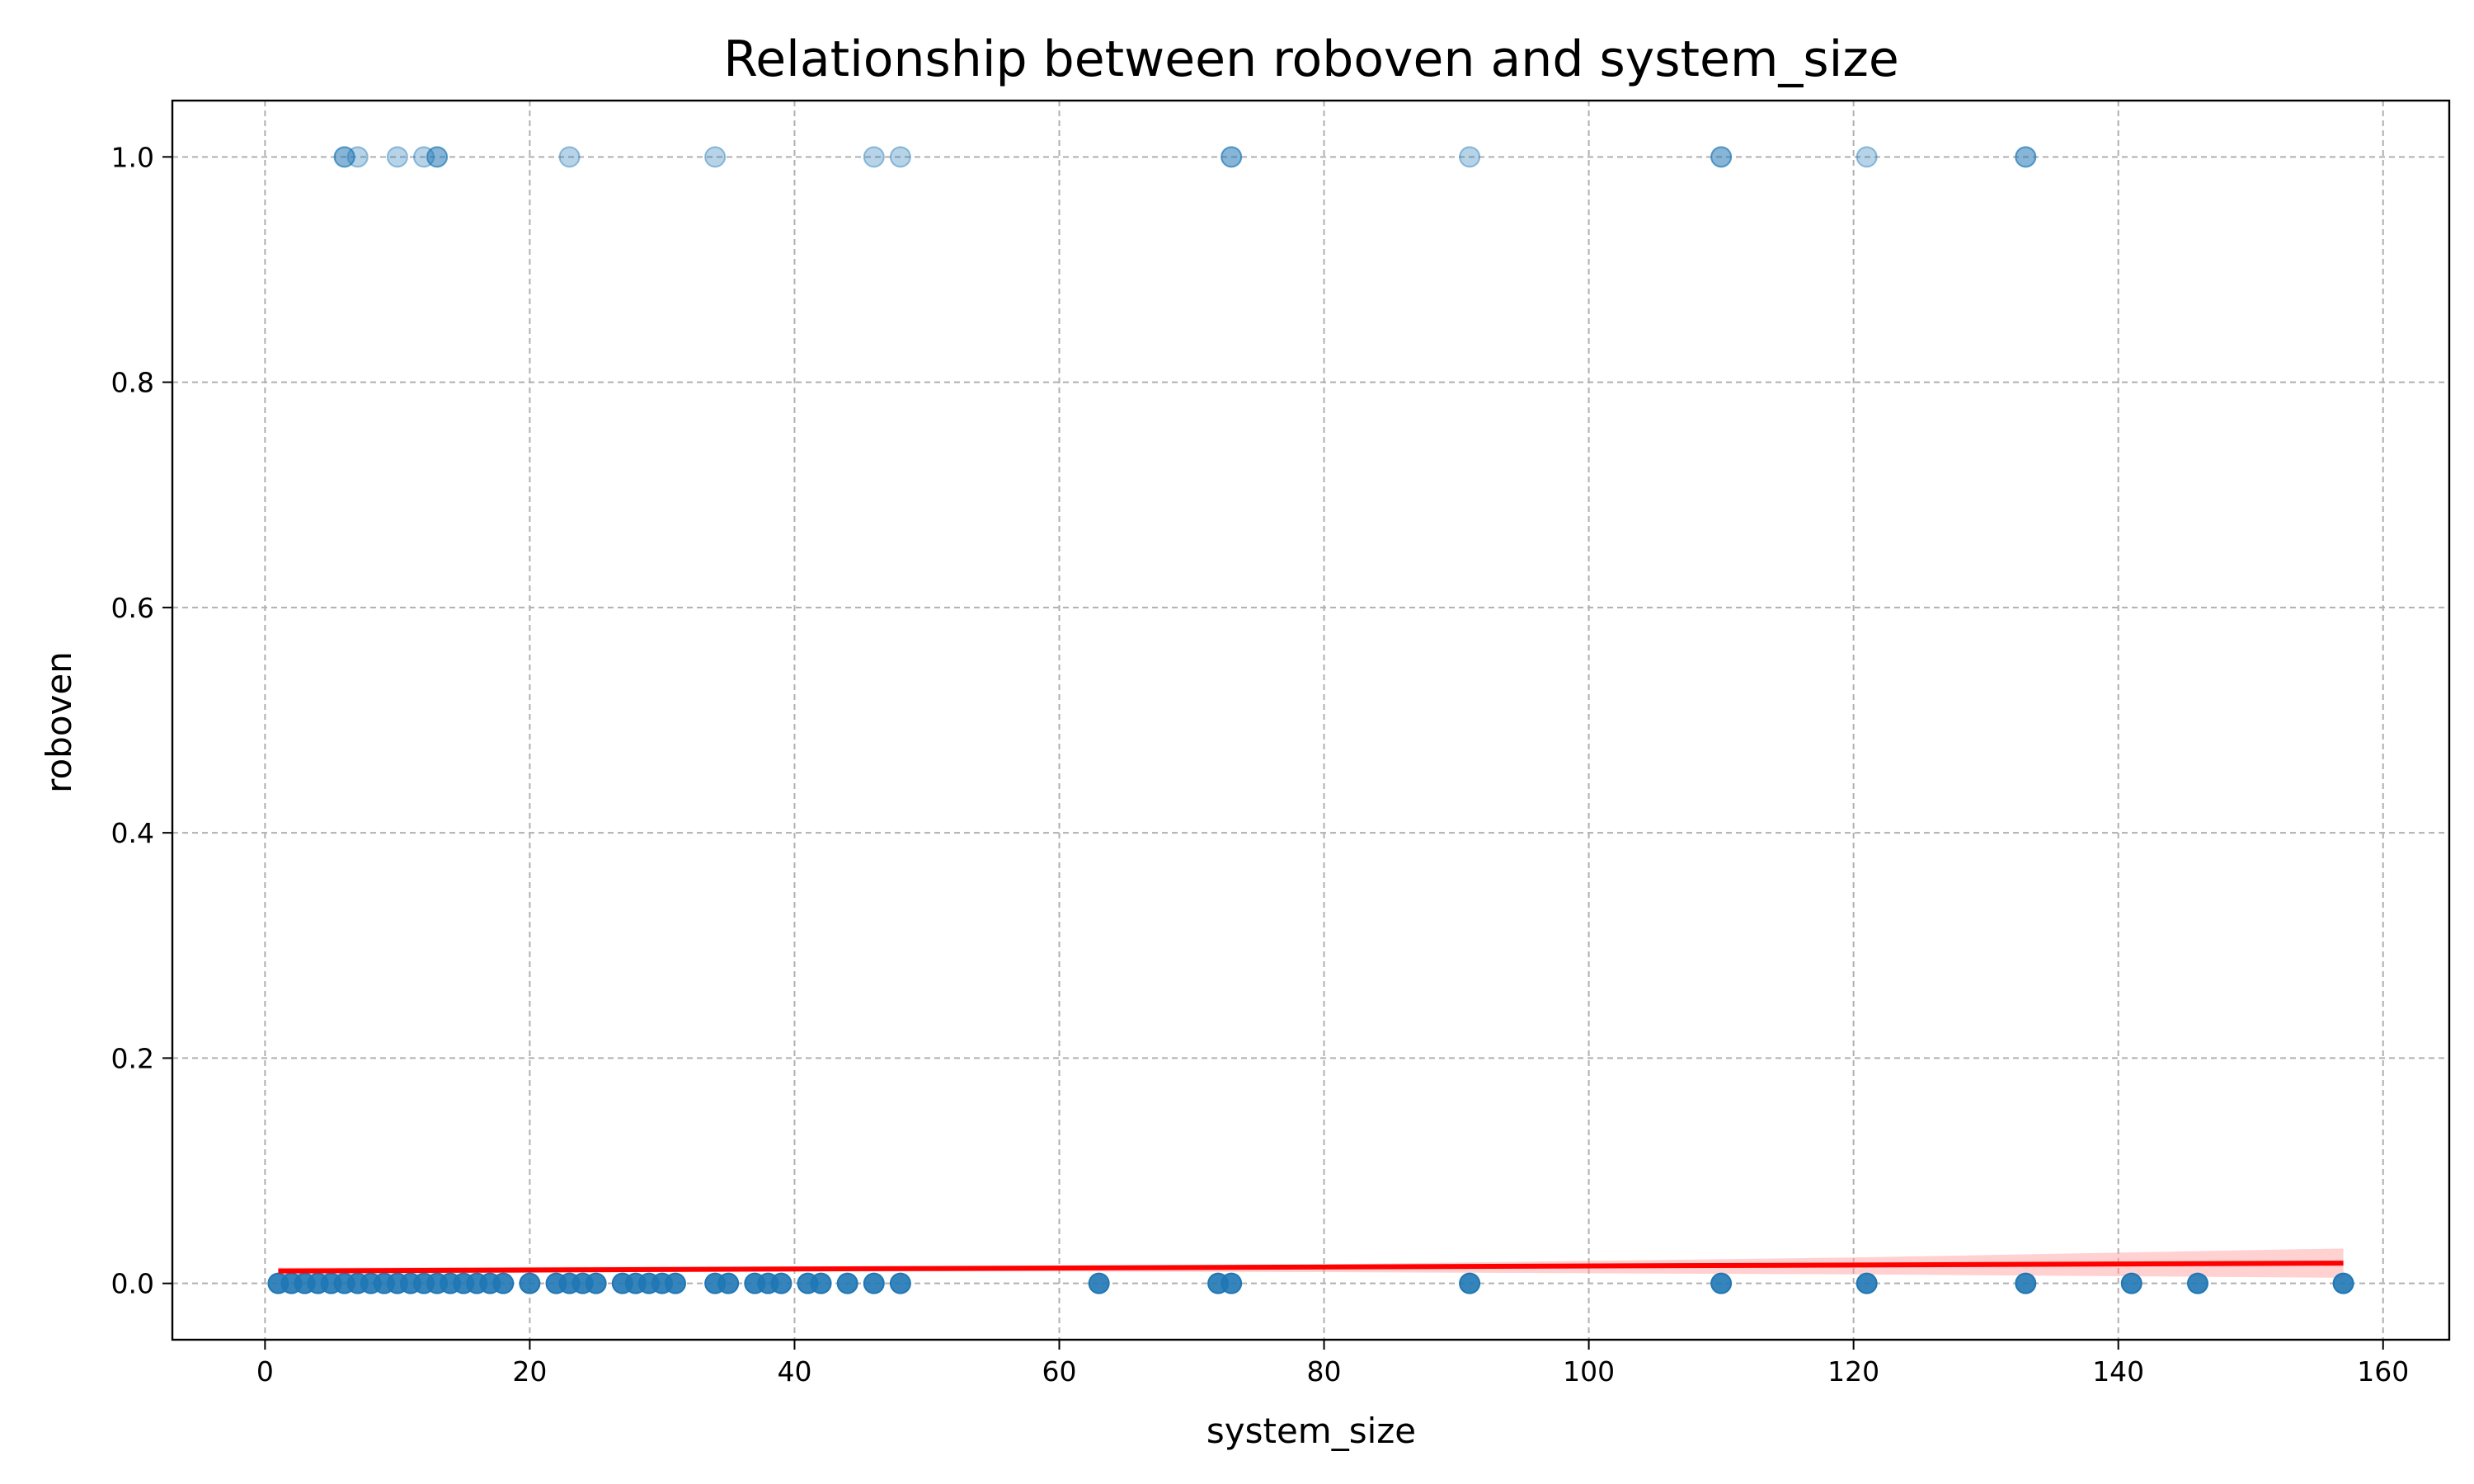 The width and height of the screenshot is (2474, 1484). What do you see at coordinates (1311, 1431) in the screenshot?
I see `x-axis-label: system_size` at bounding box center [1311, 1431].